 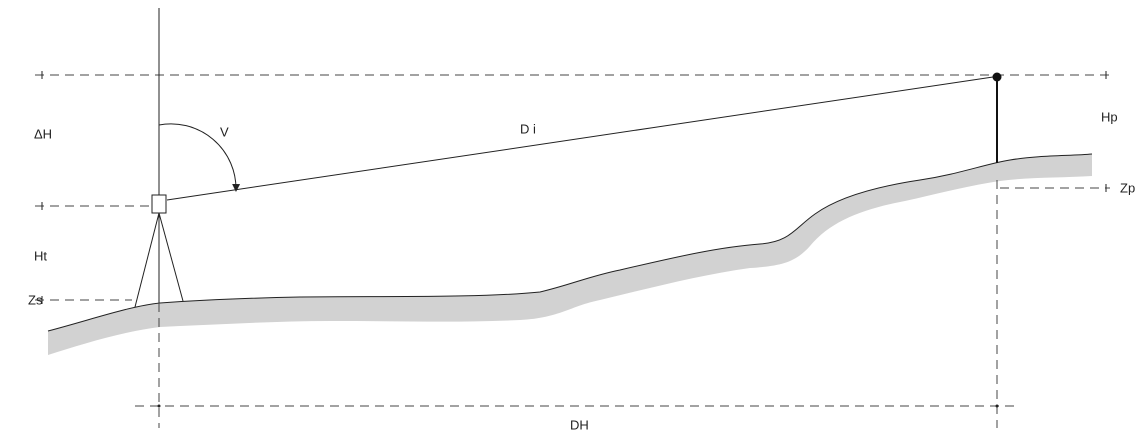 I want to click on target-point, so click(x=997, y=77).